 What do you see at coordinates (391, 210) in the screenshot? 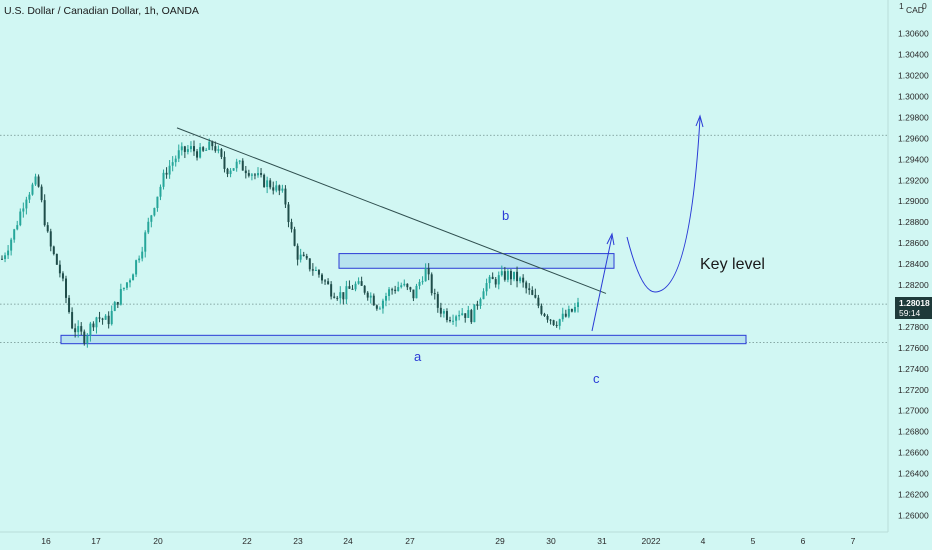
I see `trendline` at bounding box center [391, 210].